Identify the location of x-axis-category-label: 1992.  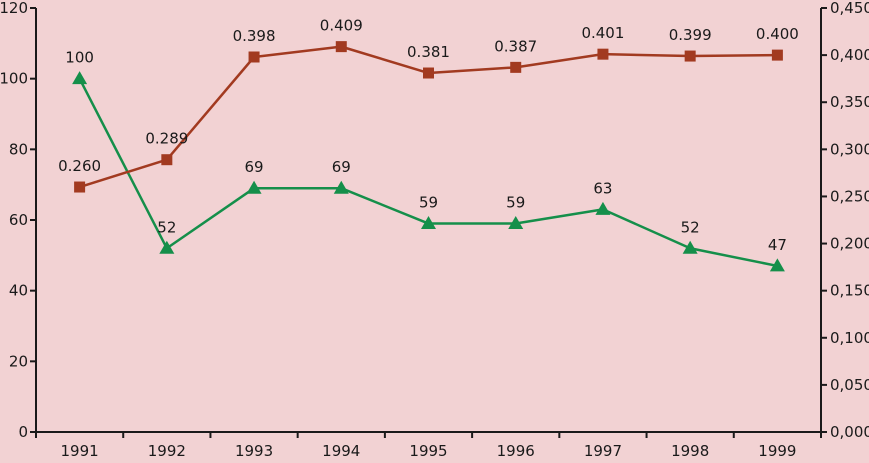
(167, 451).